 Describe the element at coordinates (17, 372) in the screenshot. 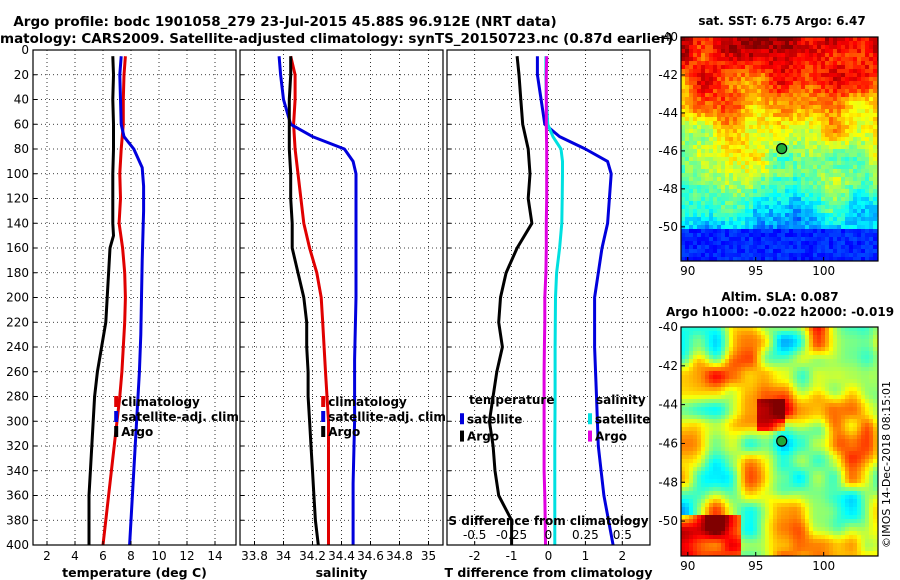

I see `y-tick-label: 260` at that location.